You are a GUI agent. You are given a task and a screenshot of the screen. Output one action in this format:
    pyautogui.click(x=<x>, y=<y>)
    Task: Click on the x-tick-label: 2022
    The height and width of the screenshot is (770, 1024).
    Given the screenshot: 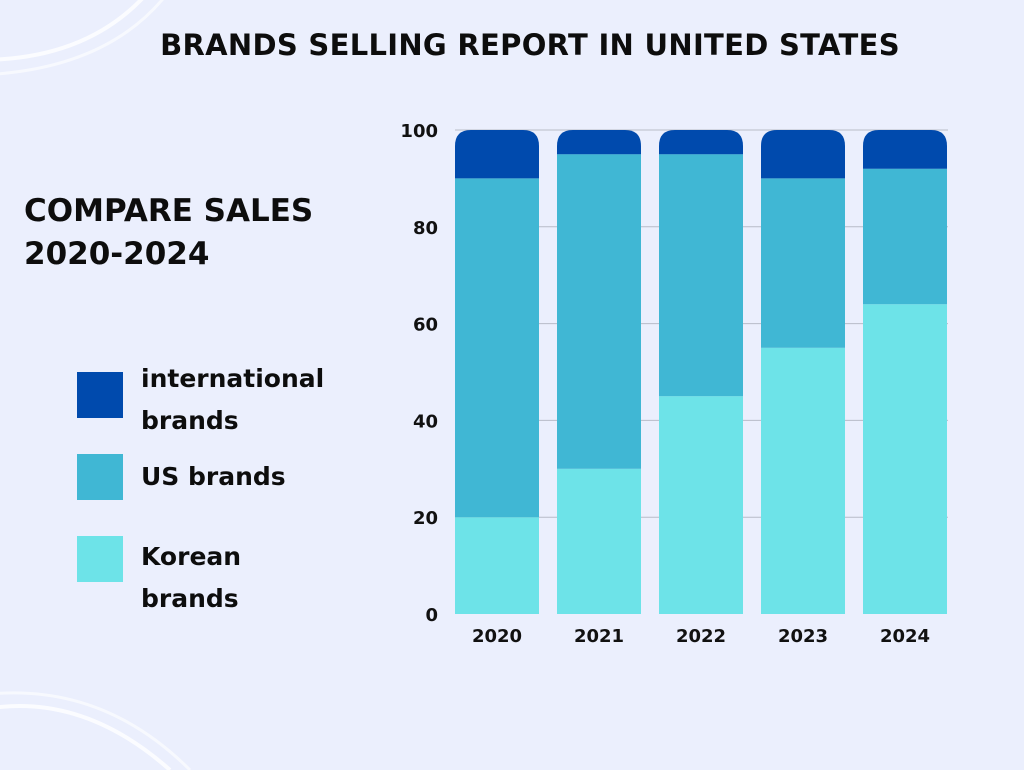 What is the action you would take?
    pyautogui.click(x=701, y=636)
    